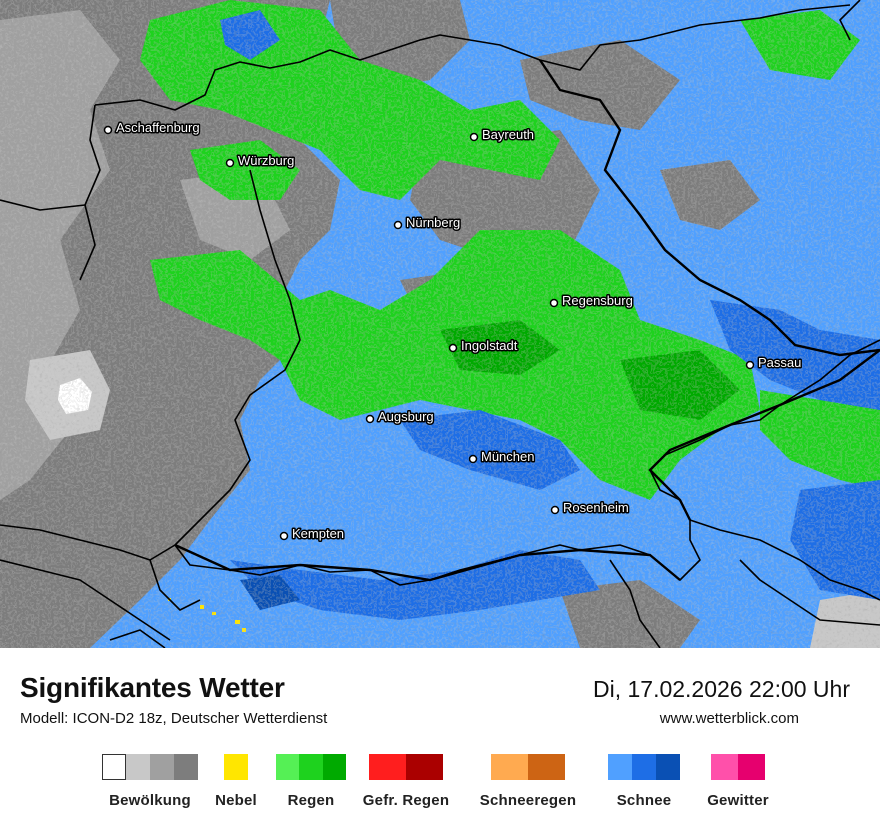 The image size is (880, 830). What do you see at coordinates (406, 800) in the screenshot?
I see `legend-label: Gefr. Regen` at bounding box center [406, 800].